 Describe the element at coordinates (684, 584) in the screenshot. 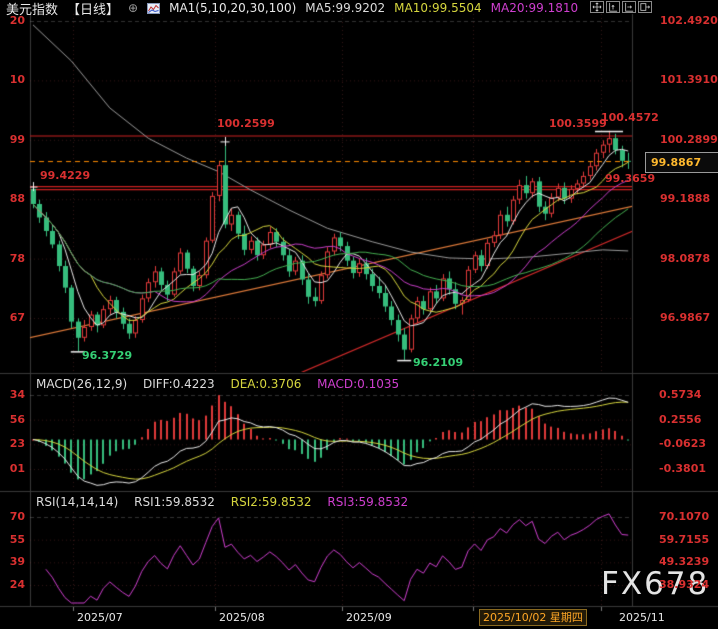

I see `rsi-axis-label: 38.9324` at that location.